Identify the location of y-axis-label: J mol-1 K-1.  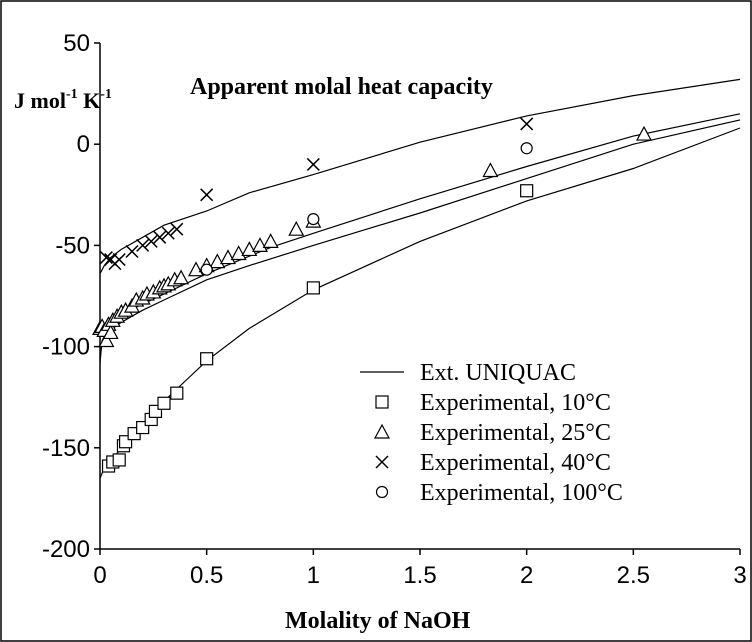
(63, 100).